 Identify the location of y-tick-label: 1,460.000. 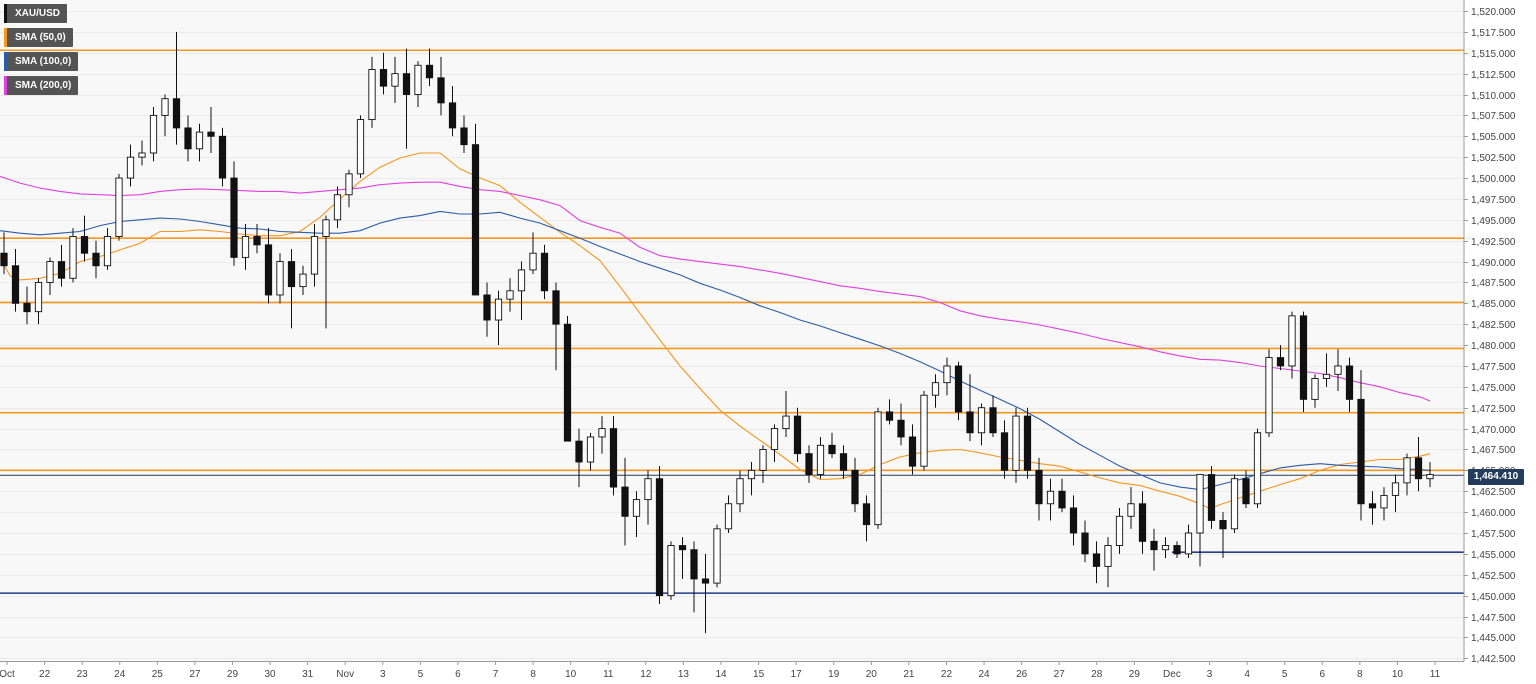
(1493, 513).